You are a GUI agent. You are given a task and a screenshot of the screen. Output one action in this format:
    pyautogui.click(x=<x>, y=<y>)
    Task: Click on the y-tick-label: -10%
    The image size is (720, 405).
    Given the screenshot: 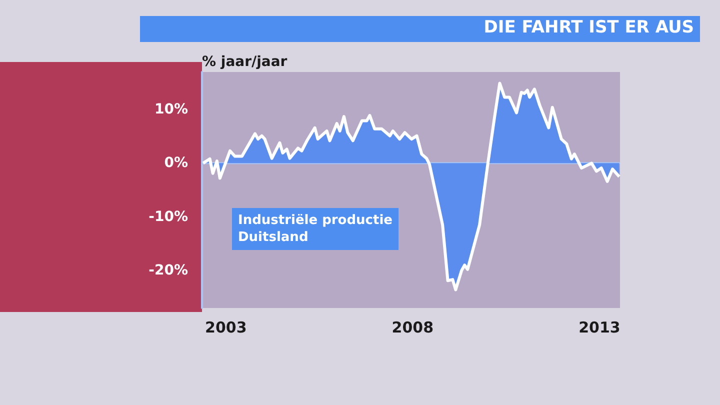 What is the action you would take?
    pyautogui.click(x=168, y=216)
    